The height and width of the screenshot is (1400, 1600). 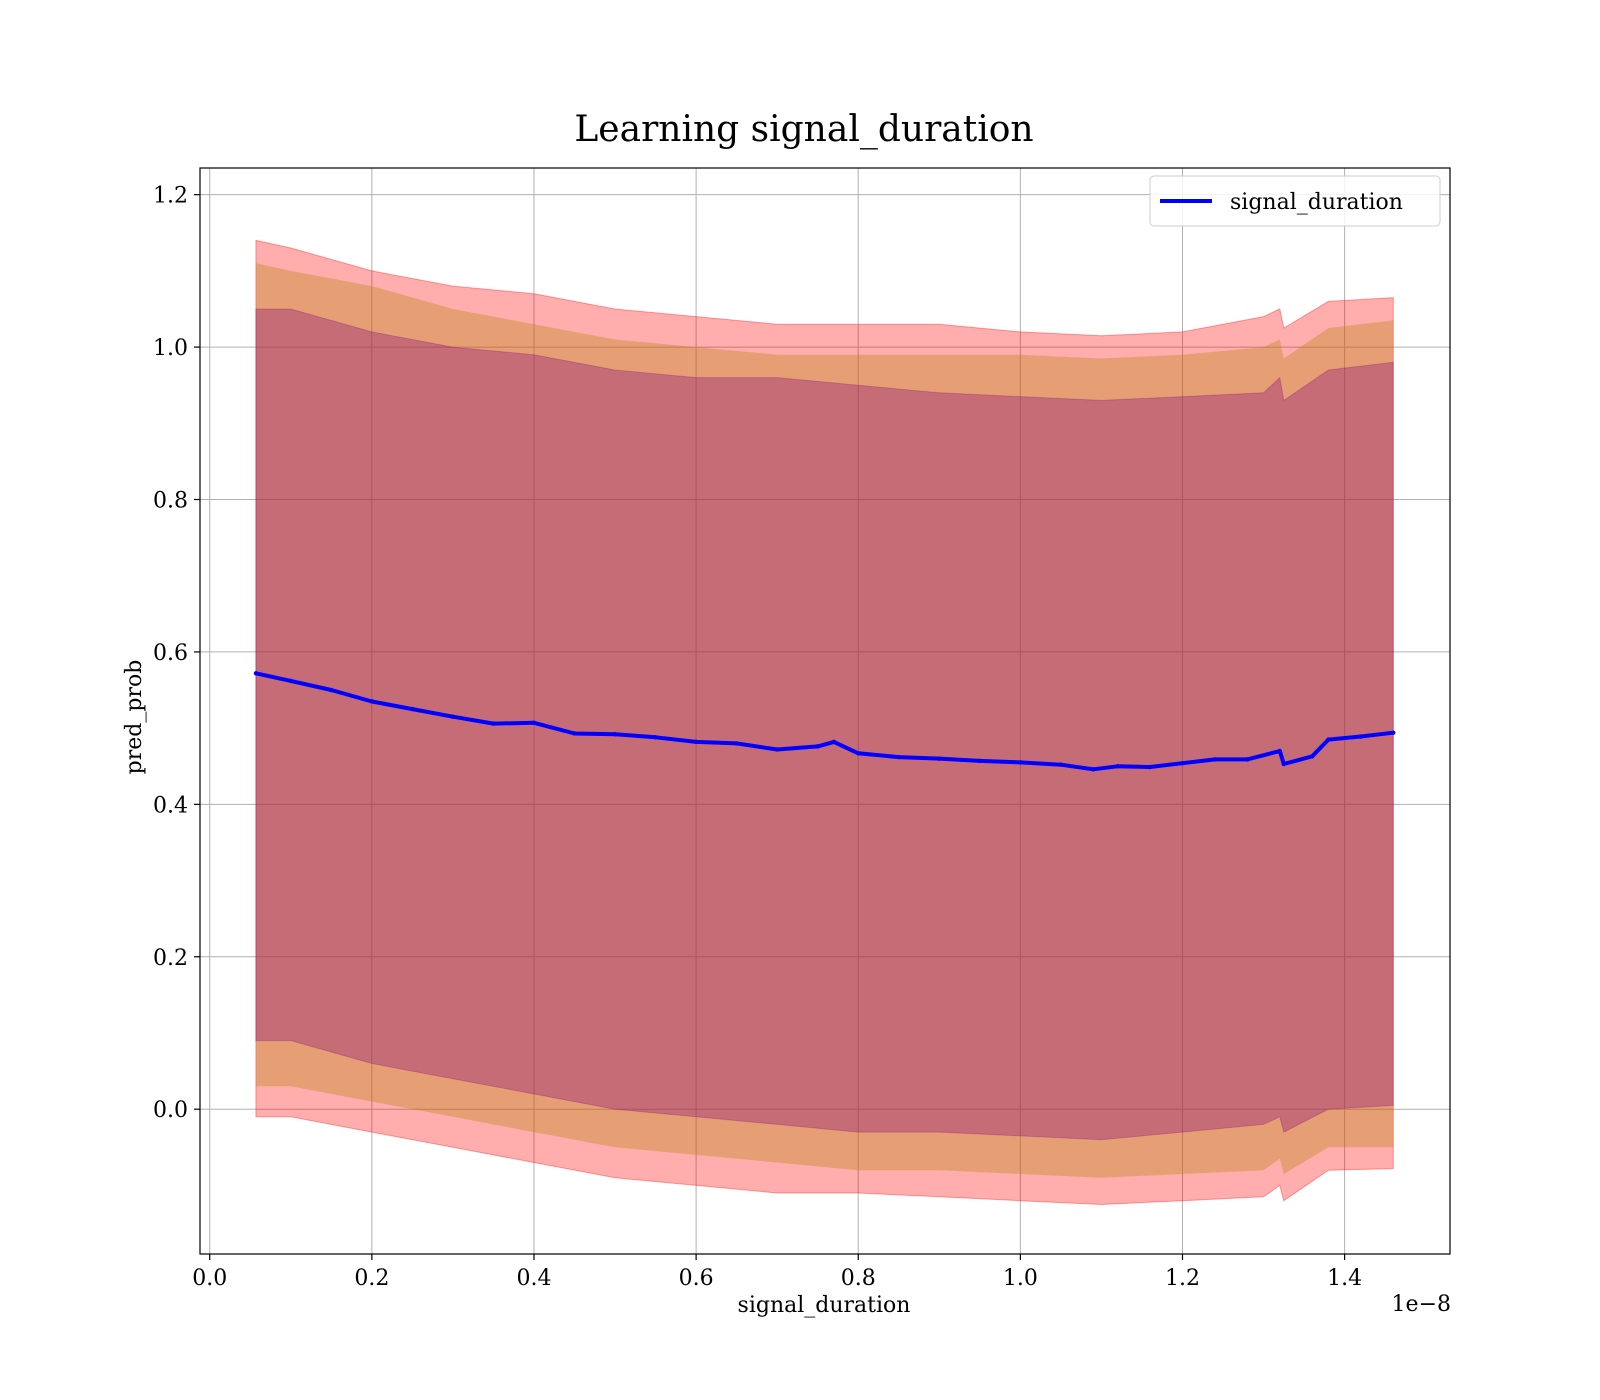 What do you see at coordinates (170, 348) in the screenshot?
I see `y-tick-label: 1.0` at bounding box center [170, 348].